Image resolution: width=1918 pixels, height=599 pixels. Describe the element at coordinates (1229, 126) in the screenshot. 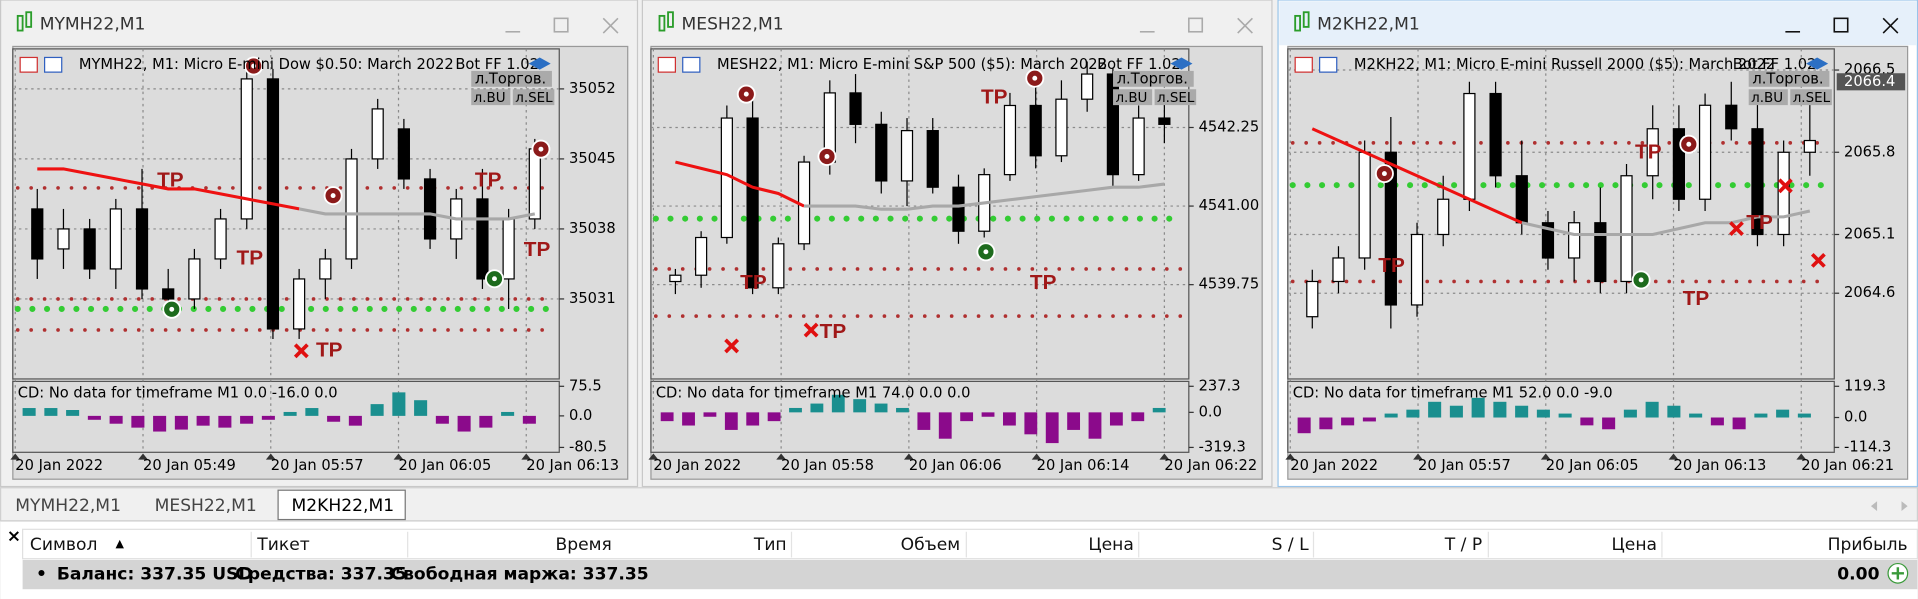

I see `y-tick-label: 4542.25` at that location.